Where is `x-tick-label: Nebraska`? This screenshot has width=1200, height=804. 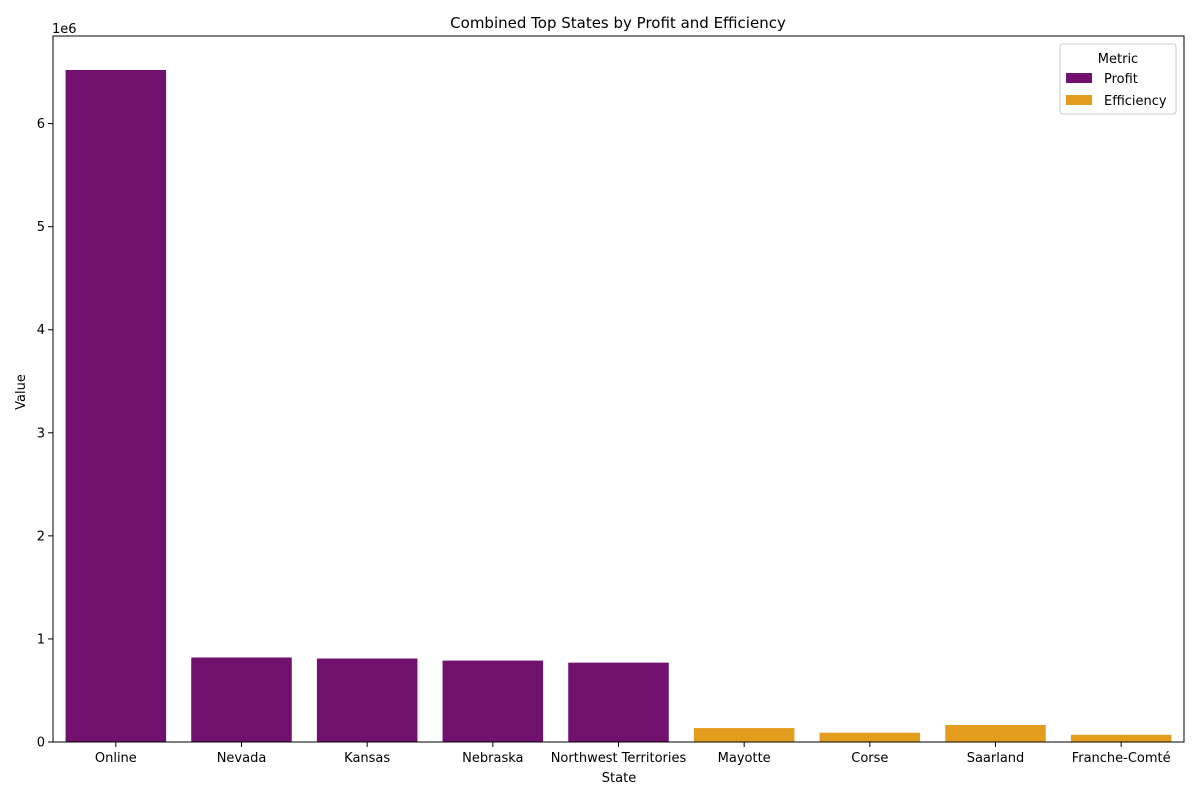
x-tick-label: Nebraska is located at coordinates (492, 758).